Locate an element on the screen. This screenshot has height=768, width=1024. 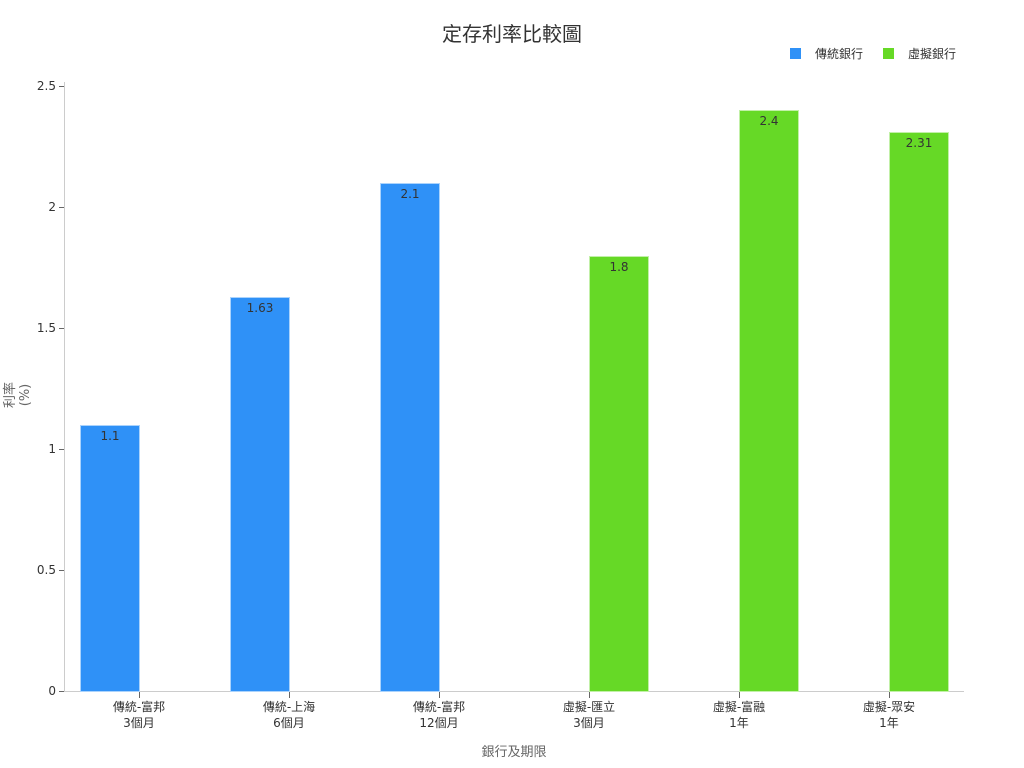
x-category-bank: 虛擬-眾安 is located at coordinates (889, 707).